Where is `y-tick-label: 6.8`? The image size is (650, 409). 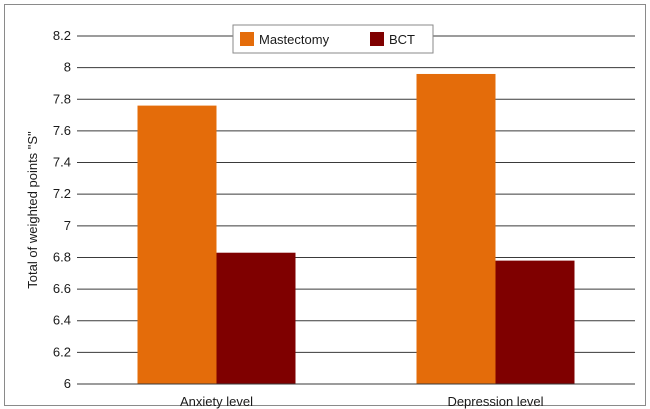 y-tick-label: 6.8 is located at coordinates (62, 256).